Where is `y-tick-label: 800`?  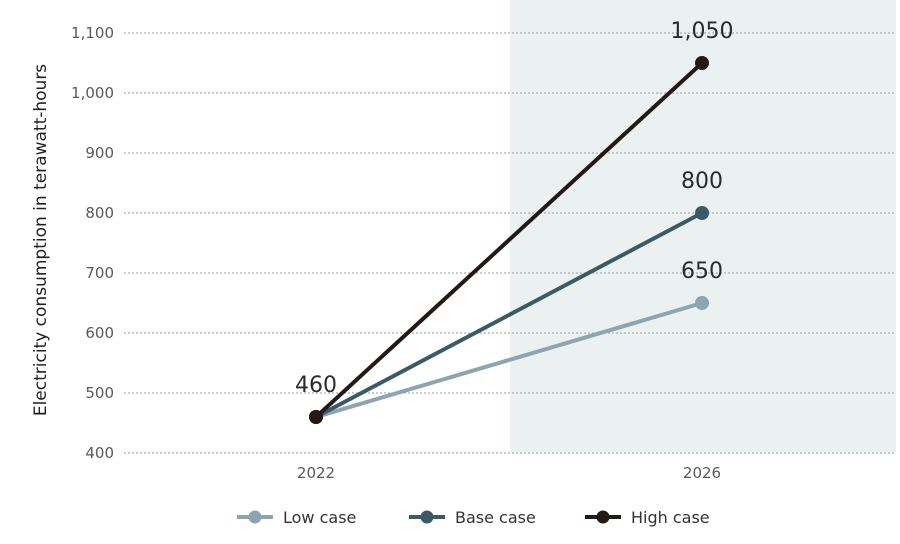
y-tick-label: 800 is located at coordinates (99, 213).